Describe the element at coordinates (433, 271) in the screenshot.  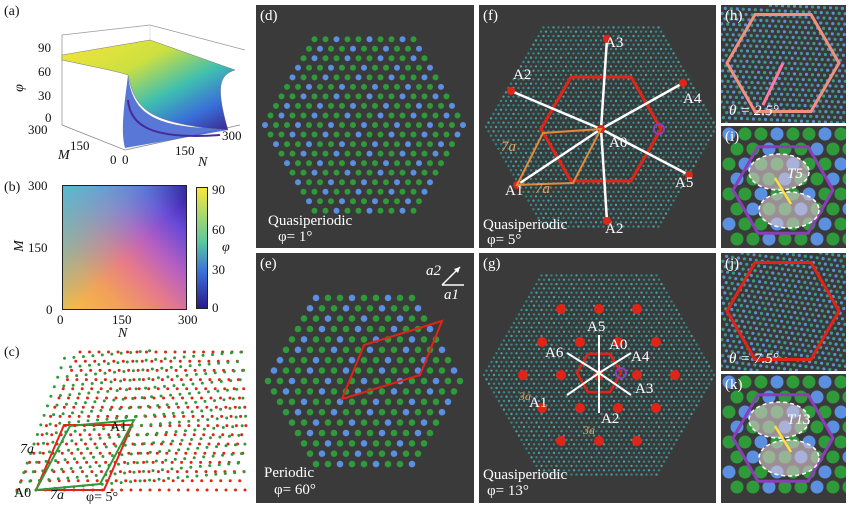
I see `vec-a2: a2` at that location.